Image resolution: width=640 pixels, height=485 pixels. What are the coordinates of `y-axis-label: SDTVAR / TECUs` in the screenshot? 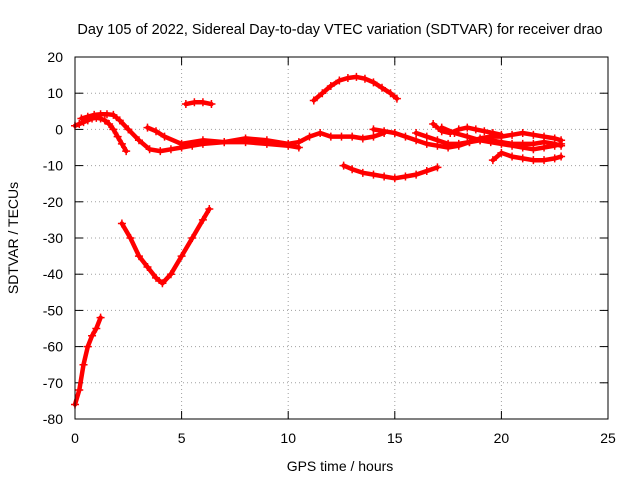 It's located at (13, 238).